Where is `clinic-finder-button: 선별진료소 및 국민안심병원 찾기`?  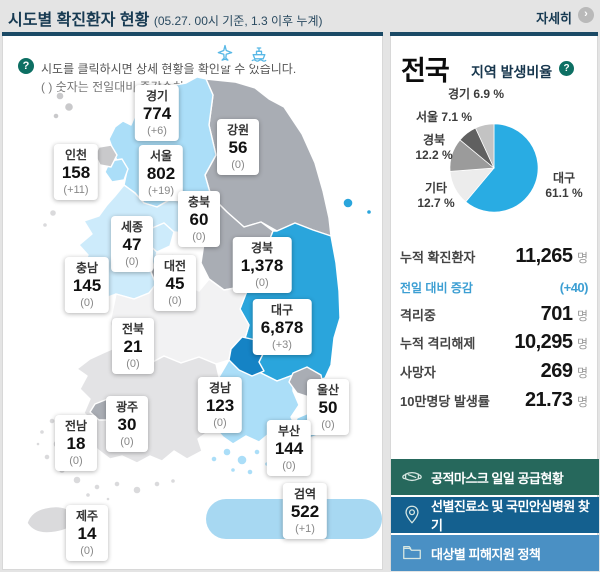 clinic-finder-button: 선별진료소 및 국민안심병원 찾기 is located at coordinates (495, 515).